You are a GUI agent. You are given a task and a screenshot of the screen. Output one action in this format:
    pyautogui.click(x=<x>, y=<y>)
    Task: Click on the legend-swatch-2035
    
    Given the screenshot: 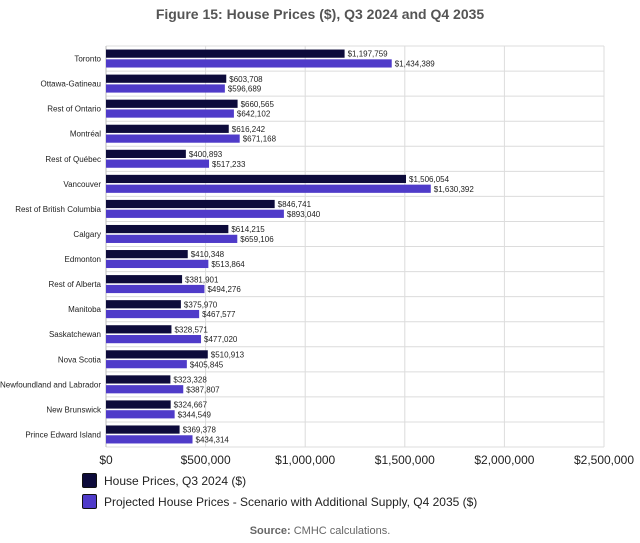 What is the action you would take?
    pyautogui.click(x=89, y=501)
    